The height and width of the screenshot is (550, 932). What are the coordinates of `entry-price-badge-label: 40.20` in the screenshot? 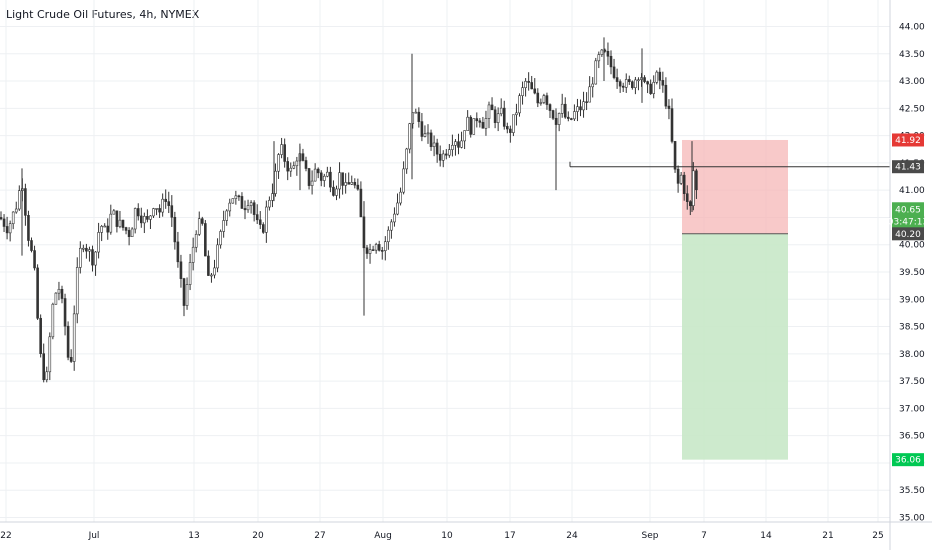 It's located at (908, 235).